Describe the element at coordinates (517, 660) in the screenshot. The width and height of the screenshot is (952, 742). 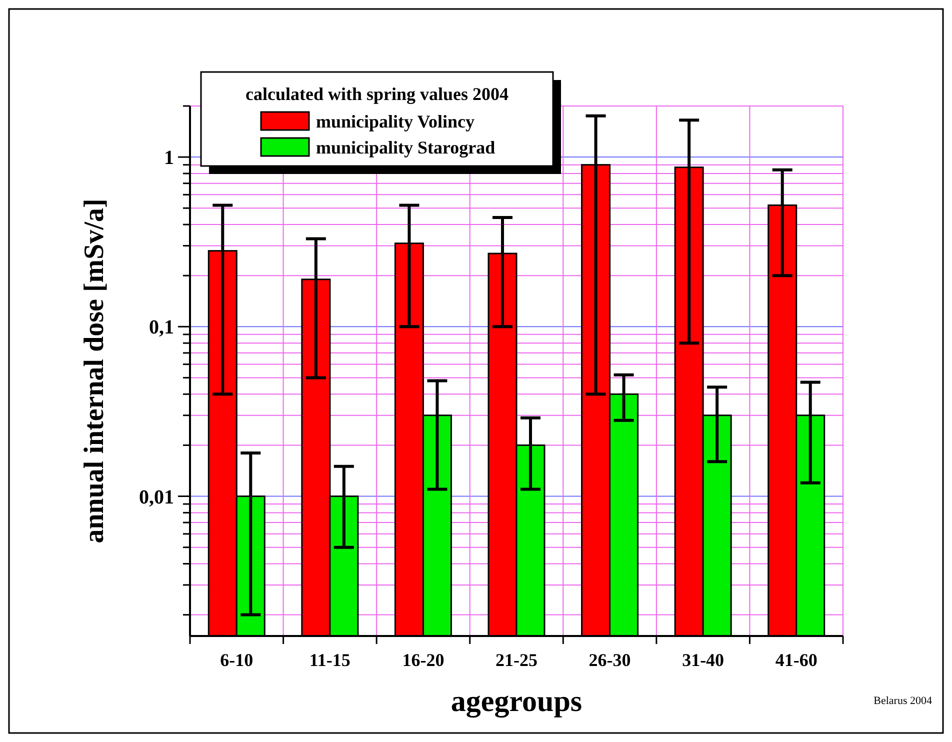
I see `x-tick-label: 21-25` at that location.